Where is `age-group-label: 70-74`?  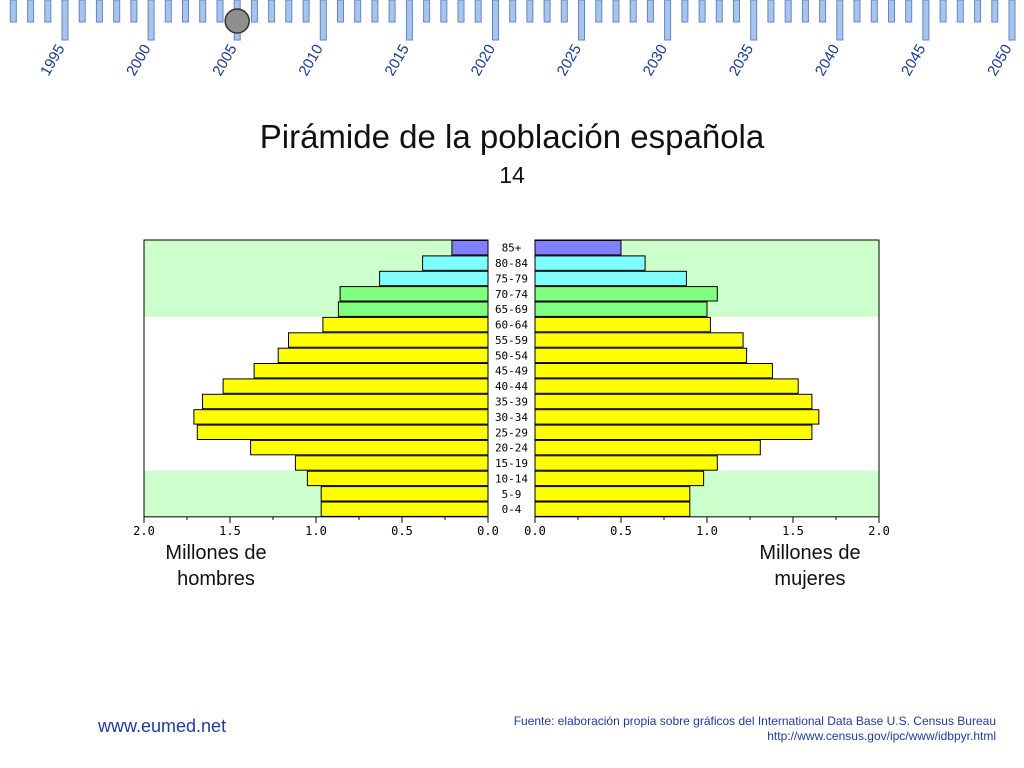
age-group-label: 70-74 is located at coordinates (511, 294).